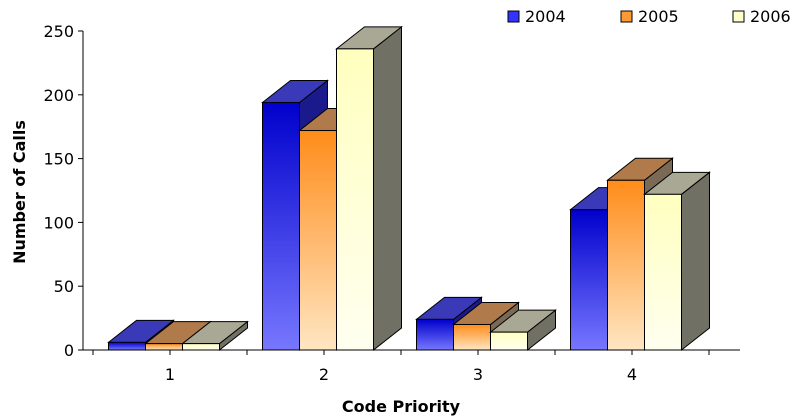 Image resolution: width=806 pixels, height=418 pixels. What do you see at coordinates (401, 367) in the screenshot?
I see `x-axis-ticks: 1 2 3 4` at bounding box center [401, 367].